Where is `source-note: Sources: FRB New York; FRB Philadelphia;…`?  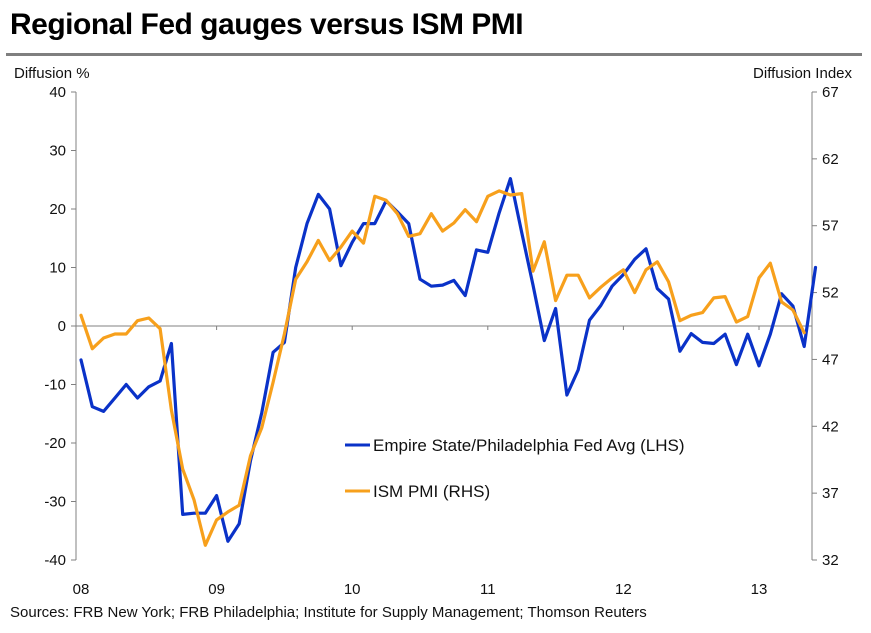
source-note: Sources: FRB New York; FRB Philadelphia;… is located at coordinates (328, 612).